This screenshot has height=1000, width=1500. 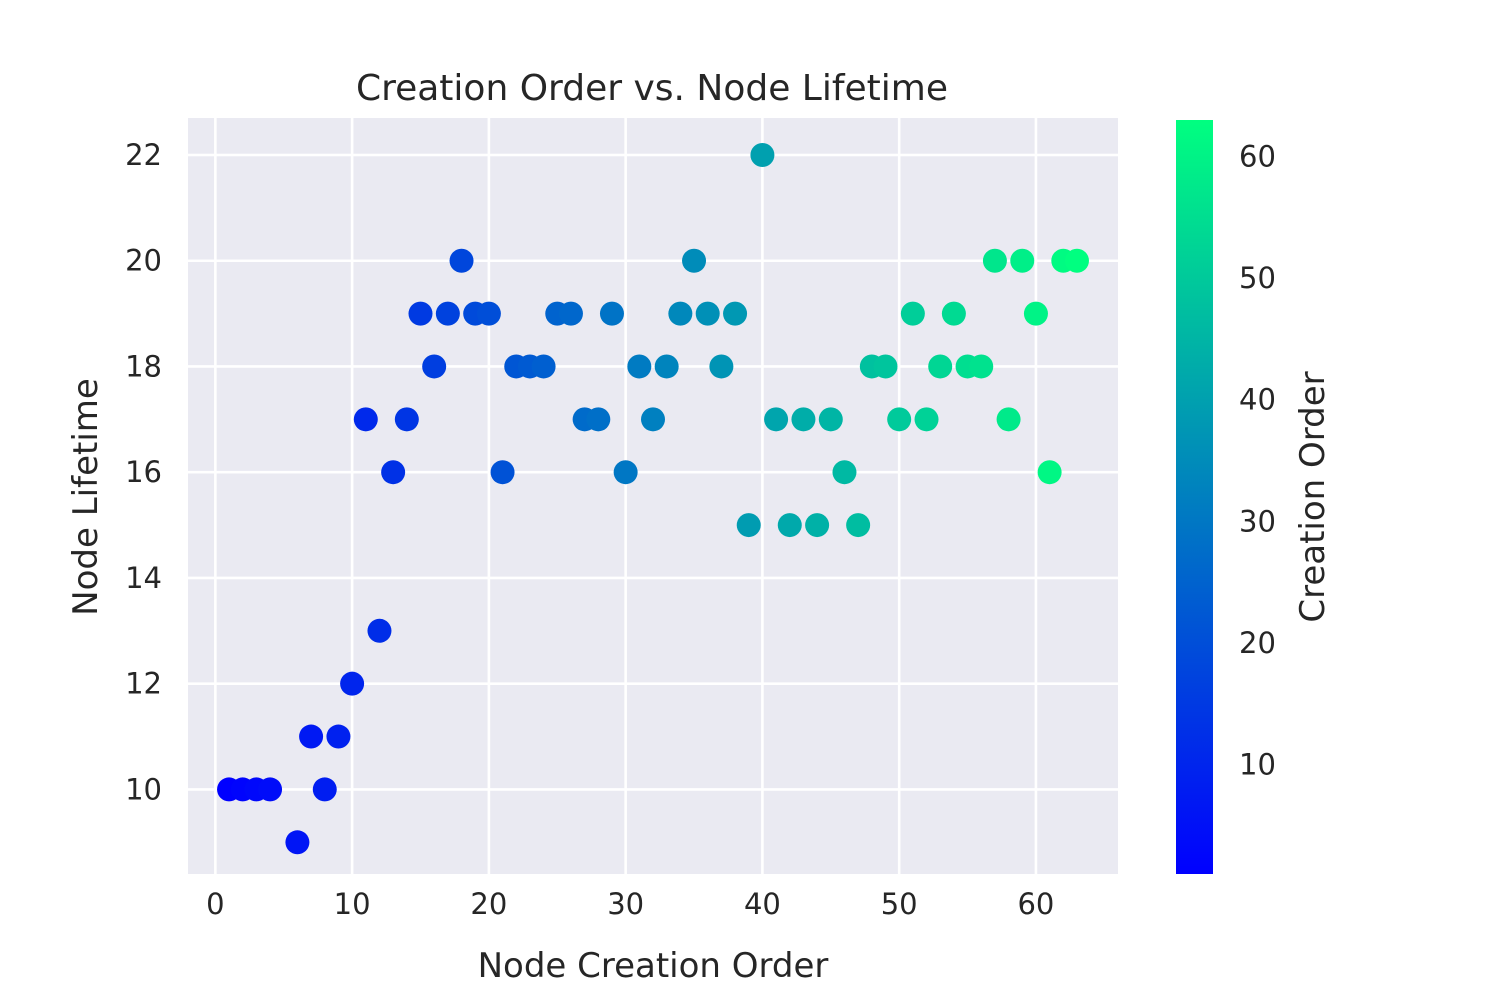 I want to click on x-tick-label: 10, so click(x=352, y=904).